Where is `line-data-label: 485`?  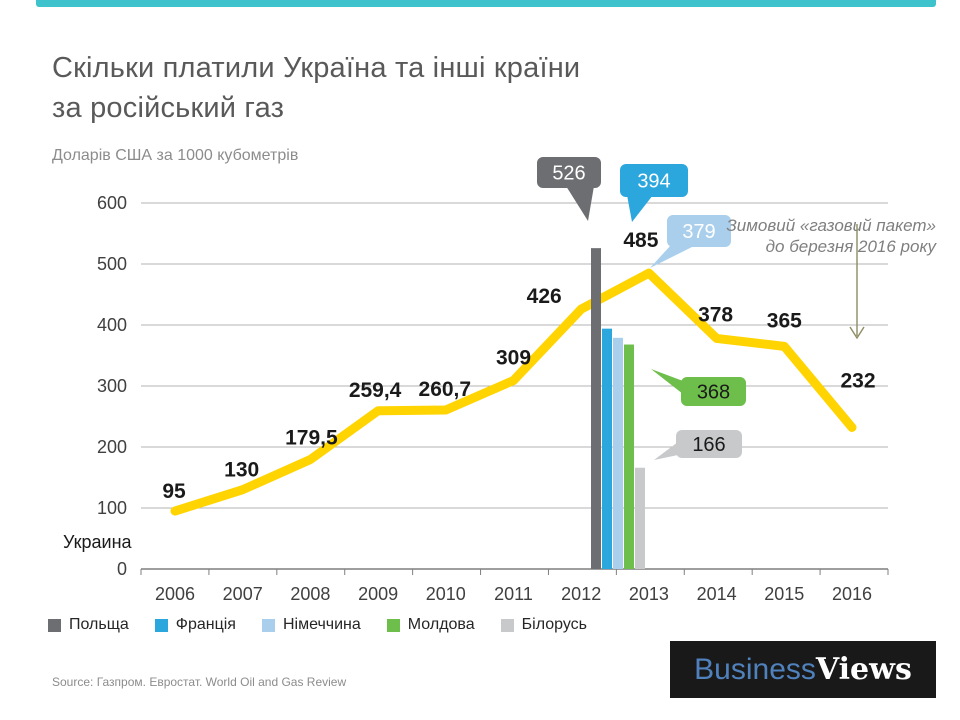
line-data-label: 485 is located at coordinates (640, 240).